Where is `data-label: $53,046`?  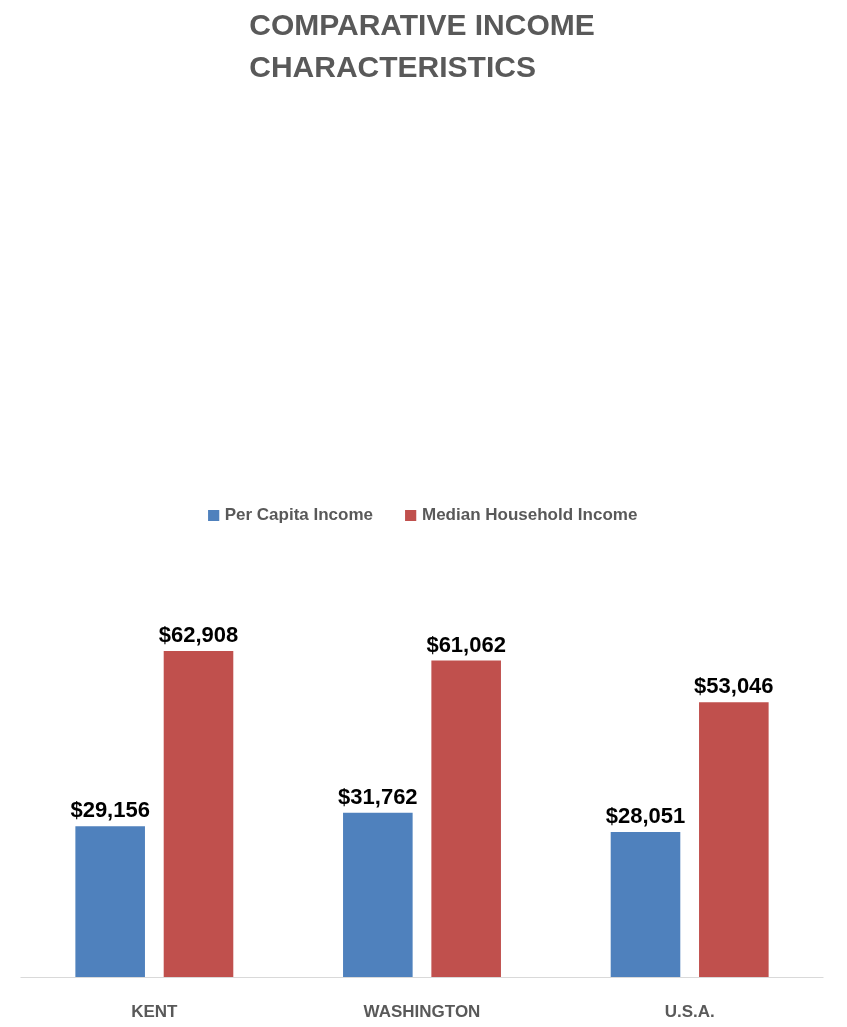
data-label: $53,046 is located at coordinates (734, 686).